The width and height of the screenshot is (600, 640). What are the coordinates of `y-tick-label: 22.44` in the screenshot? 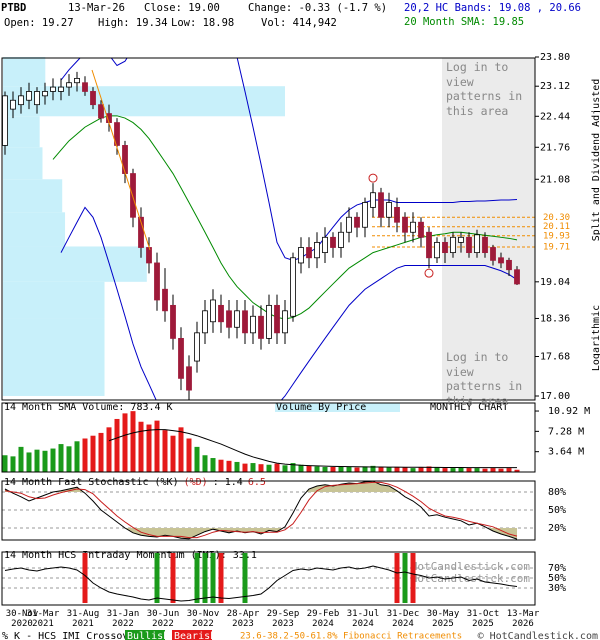 It's located at (555, 116).